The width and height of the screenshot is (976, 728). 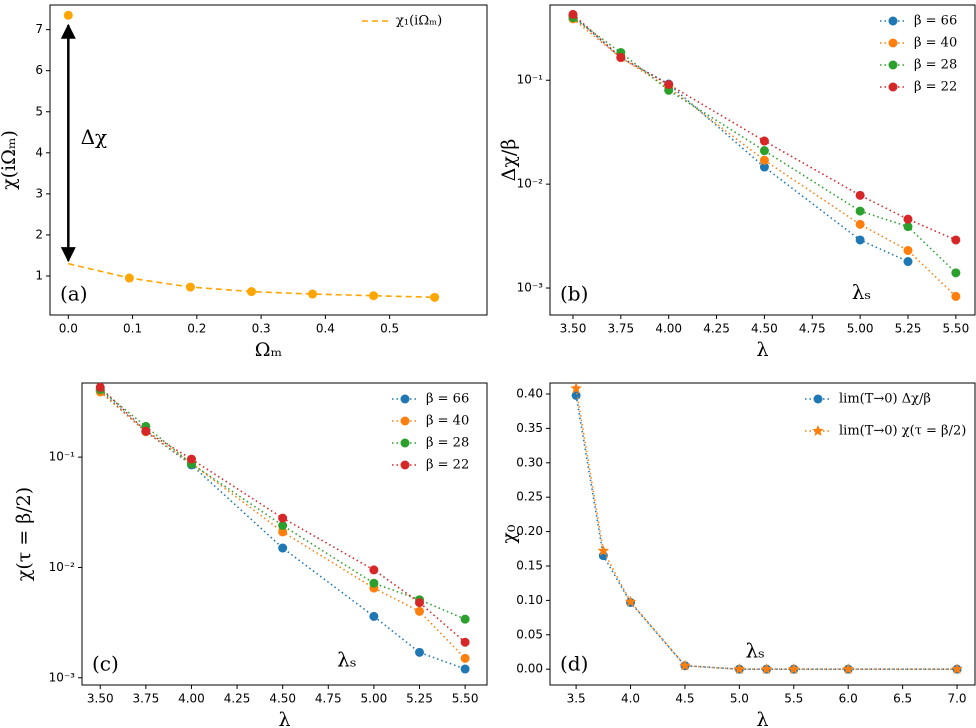 I want to click on annotation: Δχ, so click(x=94, y=137).